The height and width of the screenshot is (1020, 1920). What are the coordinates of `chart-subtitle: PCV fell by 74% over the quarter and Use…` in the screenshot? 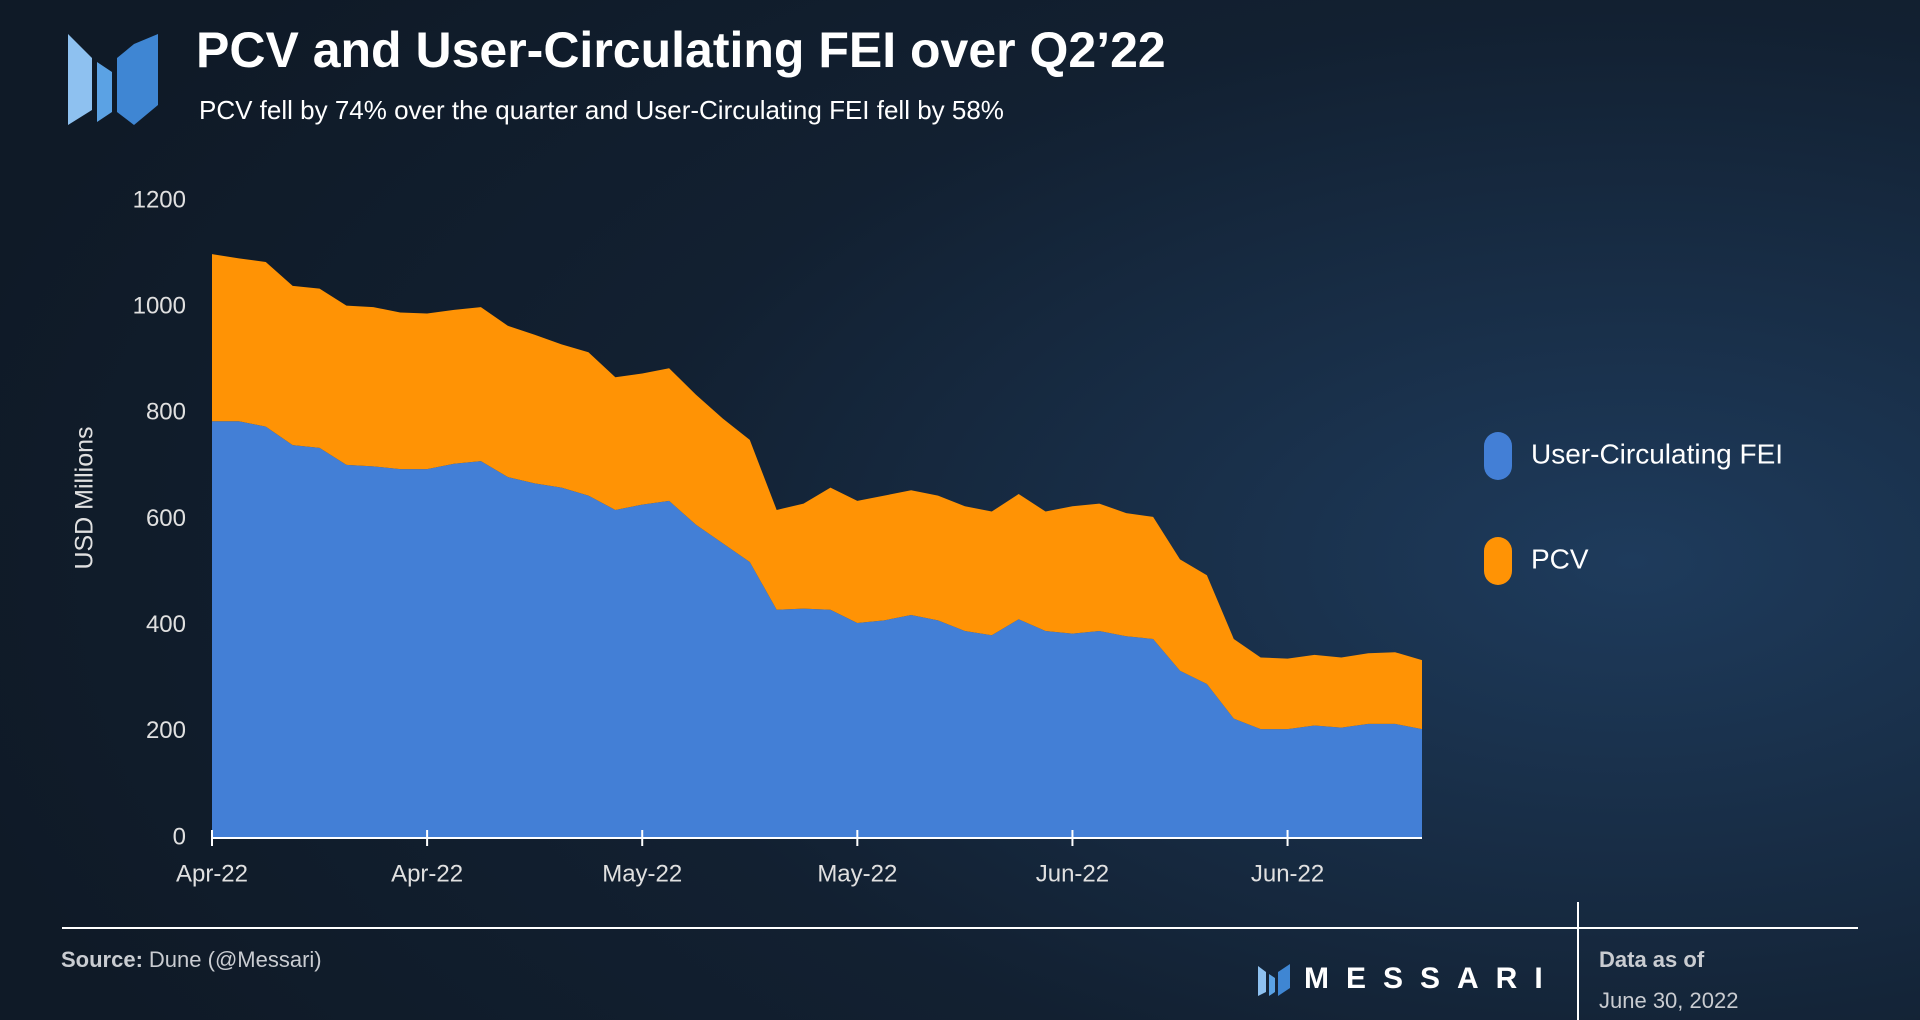 It's located at (601, 110).